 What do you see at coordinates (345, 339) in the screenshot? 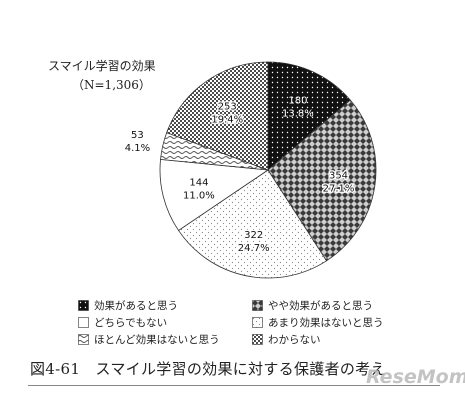
I see `legend-item: わからない` at bounding box center [345, 339].